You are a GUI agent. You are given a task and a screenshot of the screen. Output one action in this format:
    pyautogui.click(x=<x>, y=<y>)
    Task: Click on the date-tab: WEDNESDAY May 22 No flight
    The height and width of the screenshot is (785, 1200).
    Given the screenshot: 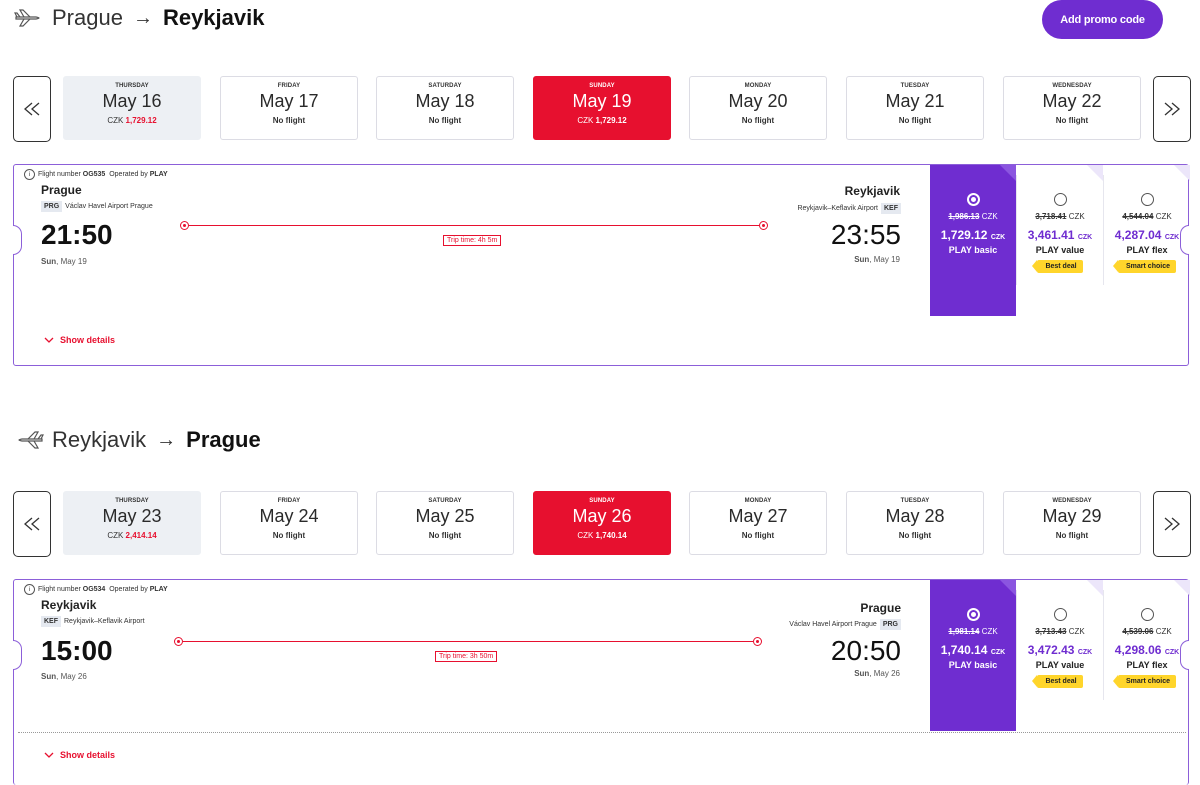 What is the action you would take?
    pyautogui.click(x=1072, y=108)
    